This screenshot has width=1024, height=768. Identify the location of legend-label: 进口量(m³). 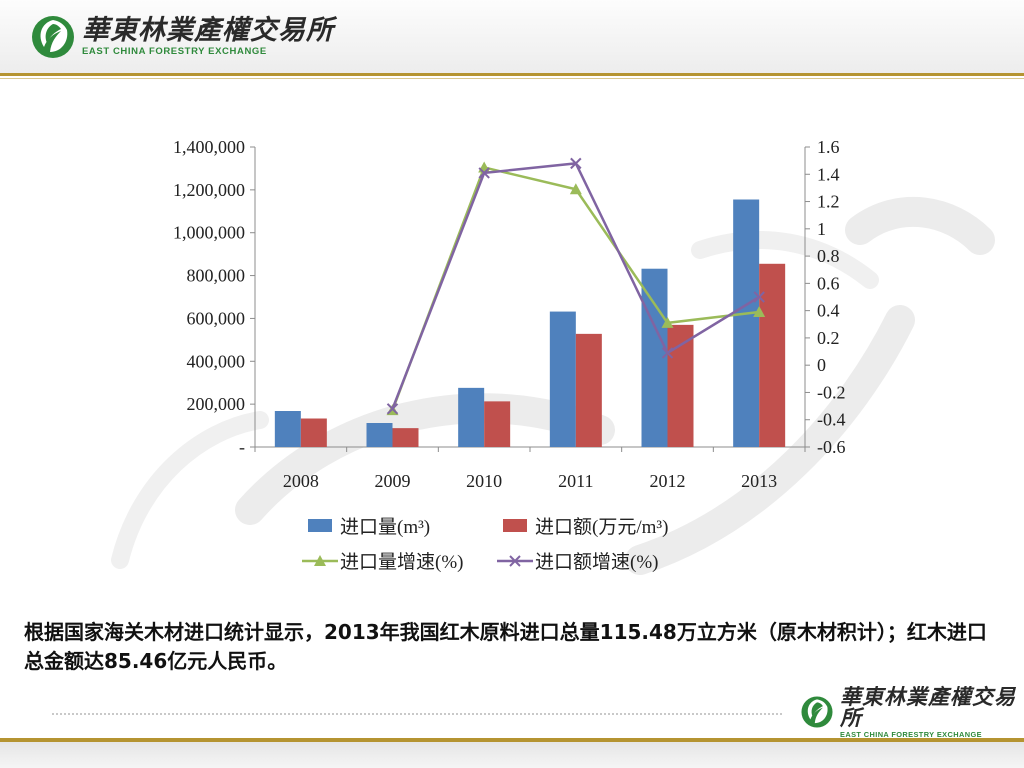
(385, 527).